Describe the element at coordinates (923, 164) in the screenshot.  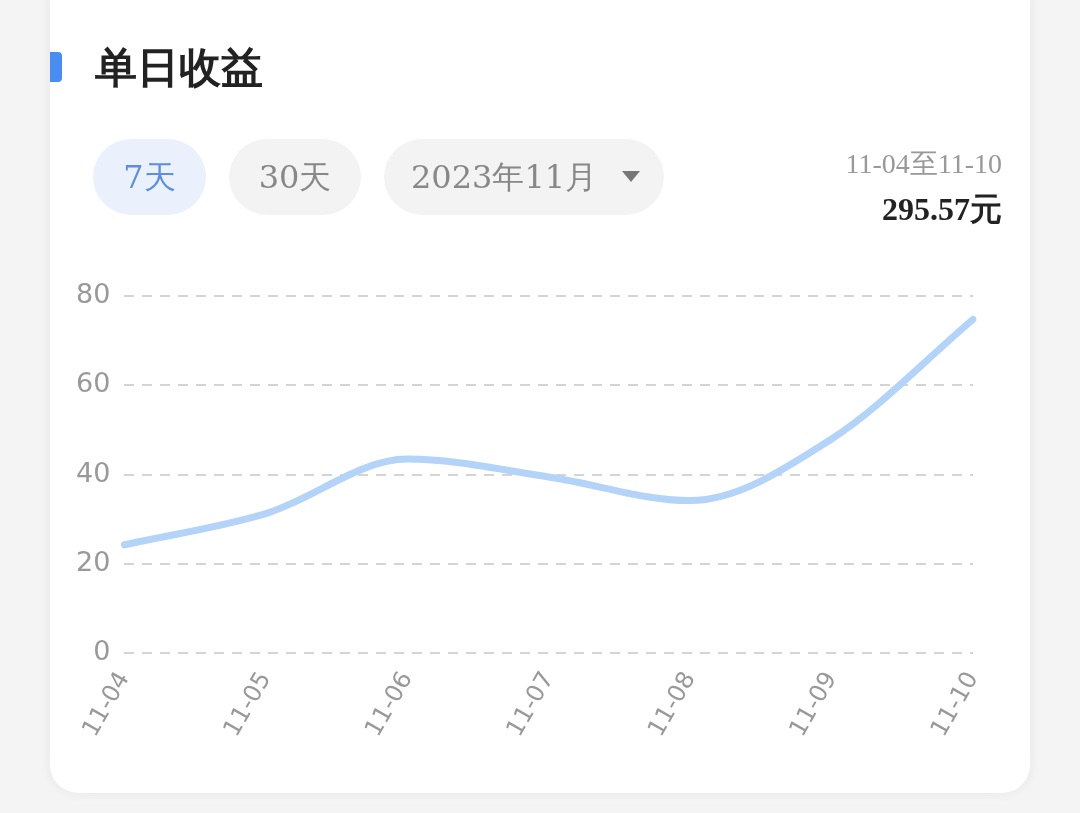
I see `text: 11-04至11-10` at that location.